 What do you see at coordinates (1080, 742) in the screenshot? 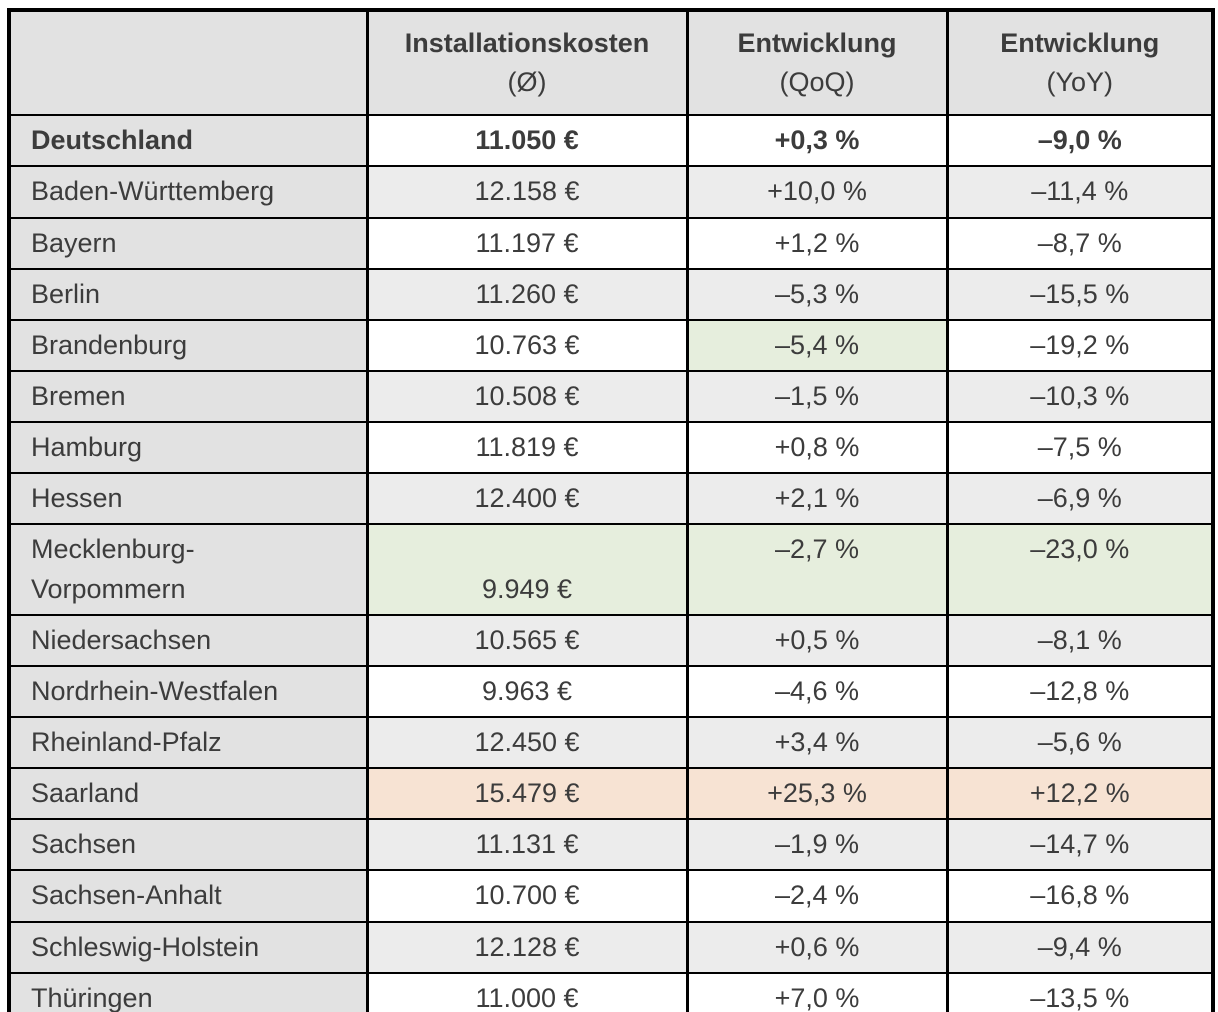
I see `yoy-change-cell: –5,6 %` at bounding box center [1080, 742].